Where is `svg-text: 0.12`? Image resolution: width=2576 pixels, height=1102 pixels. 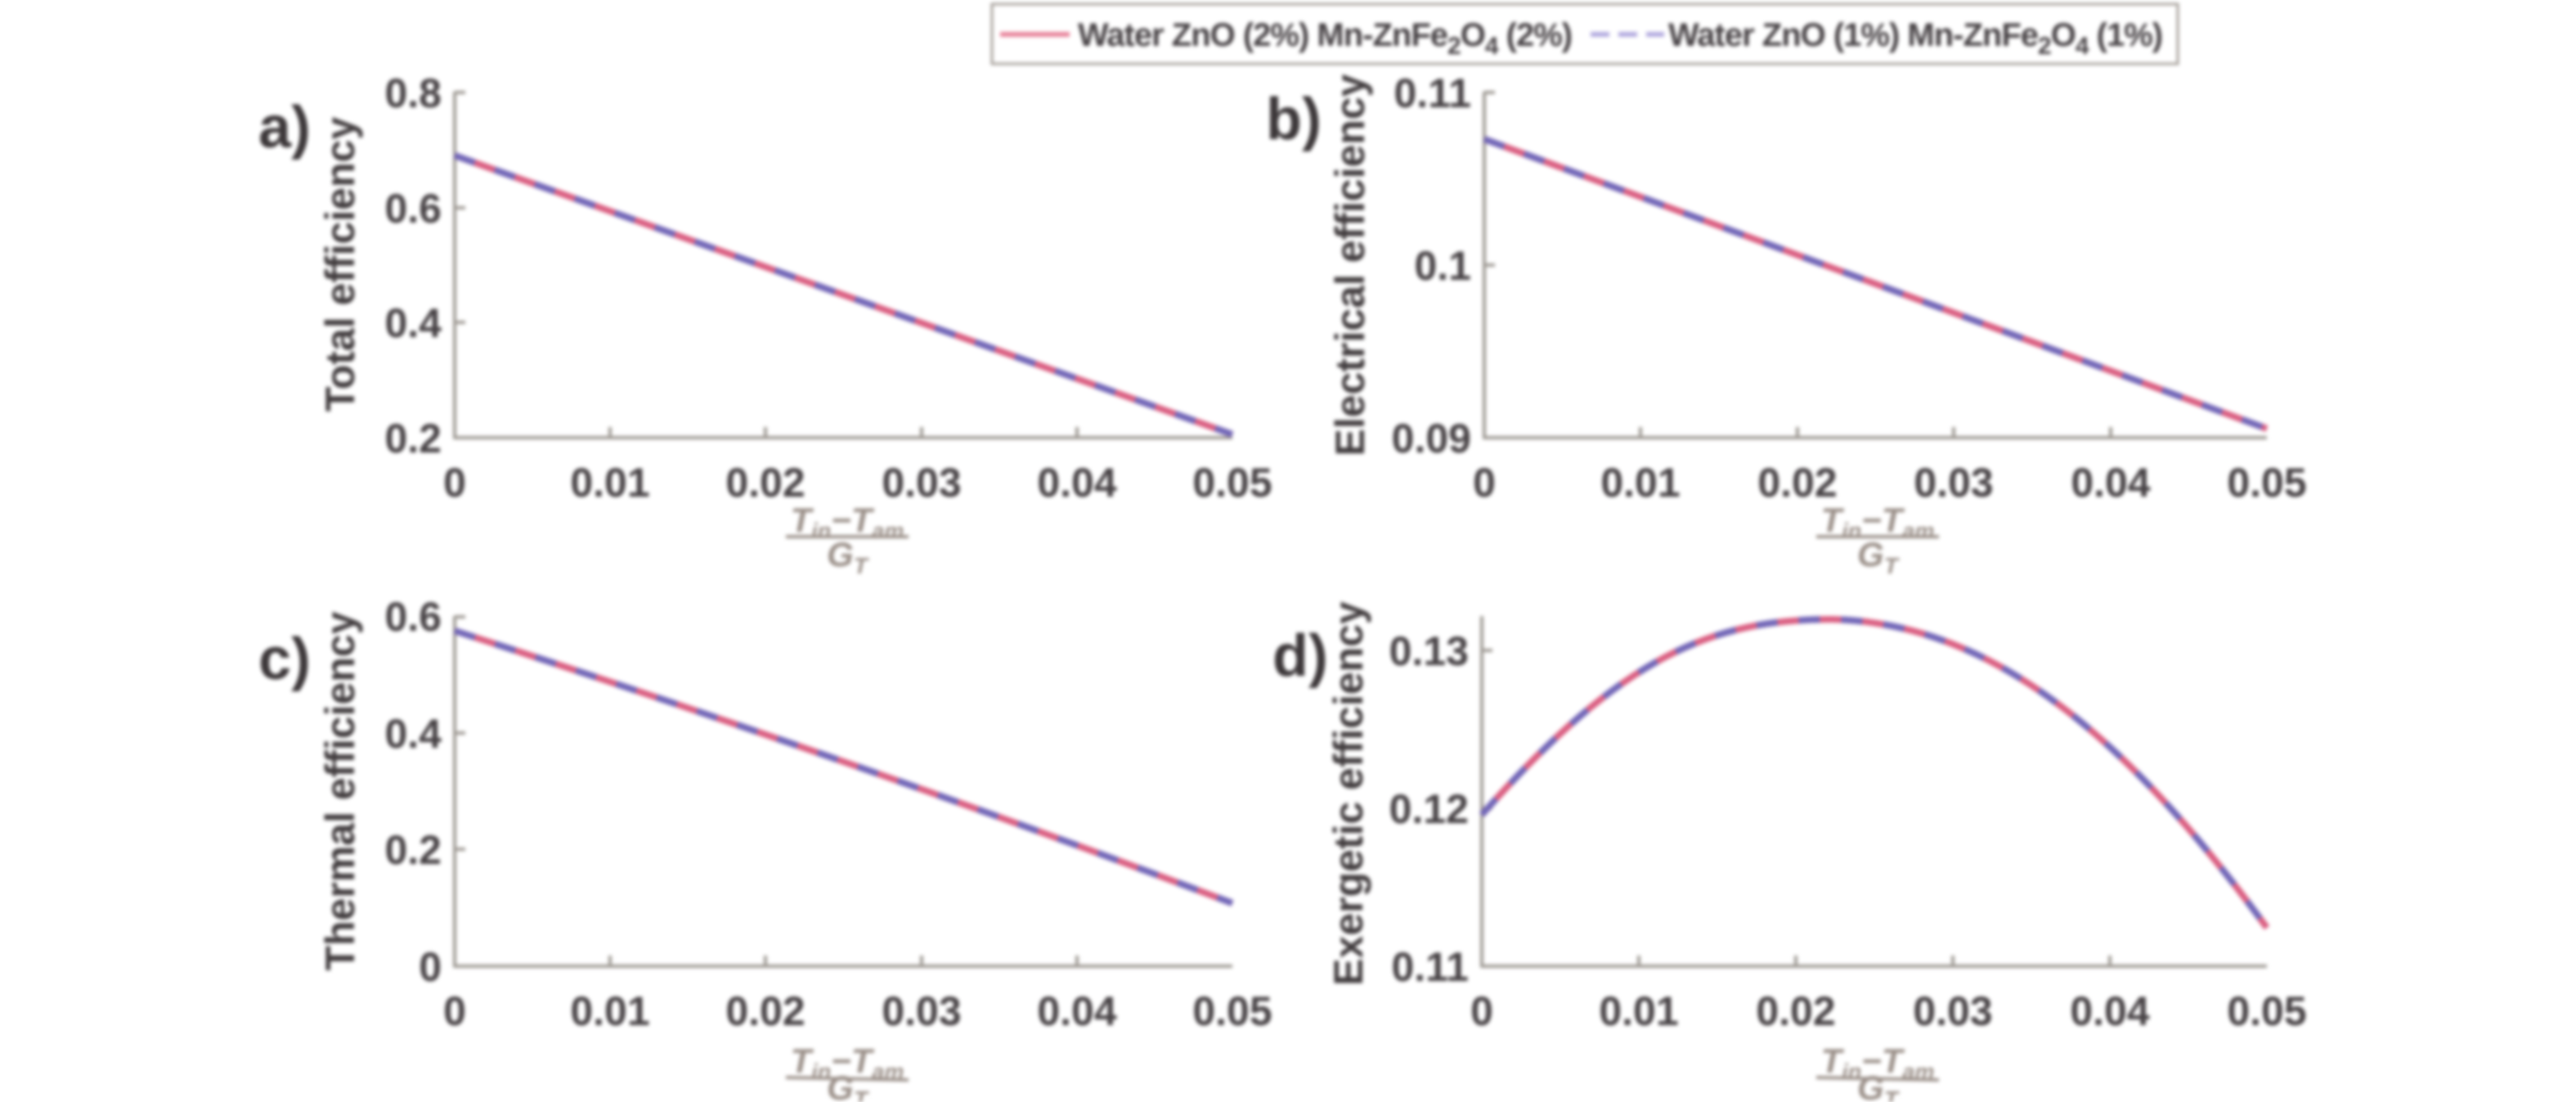
svg-text: 0.12 is located at coordinates (1429, 809).